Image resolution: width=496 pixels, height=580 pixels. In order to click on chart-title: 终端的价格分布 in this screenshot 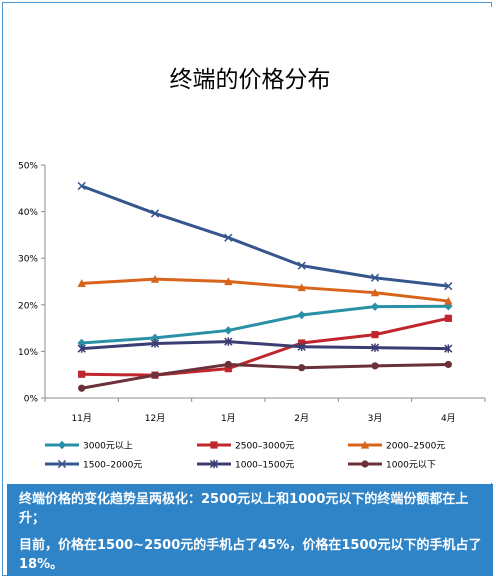, I will do `click(250, 80)`.